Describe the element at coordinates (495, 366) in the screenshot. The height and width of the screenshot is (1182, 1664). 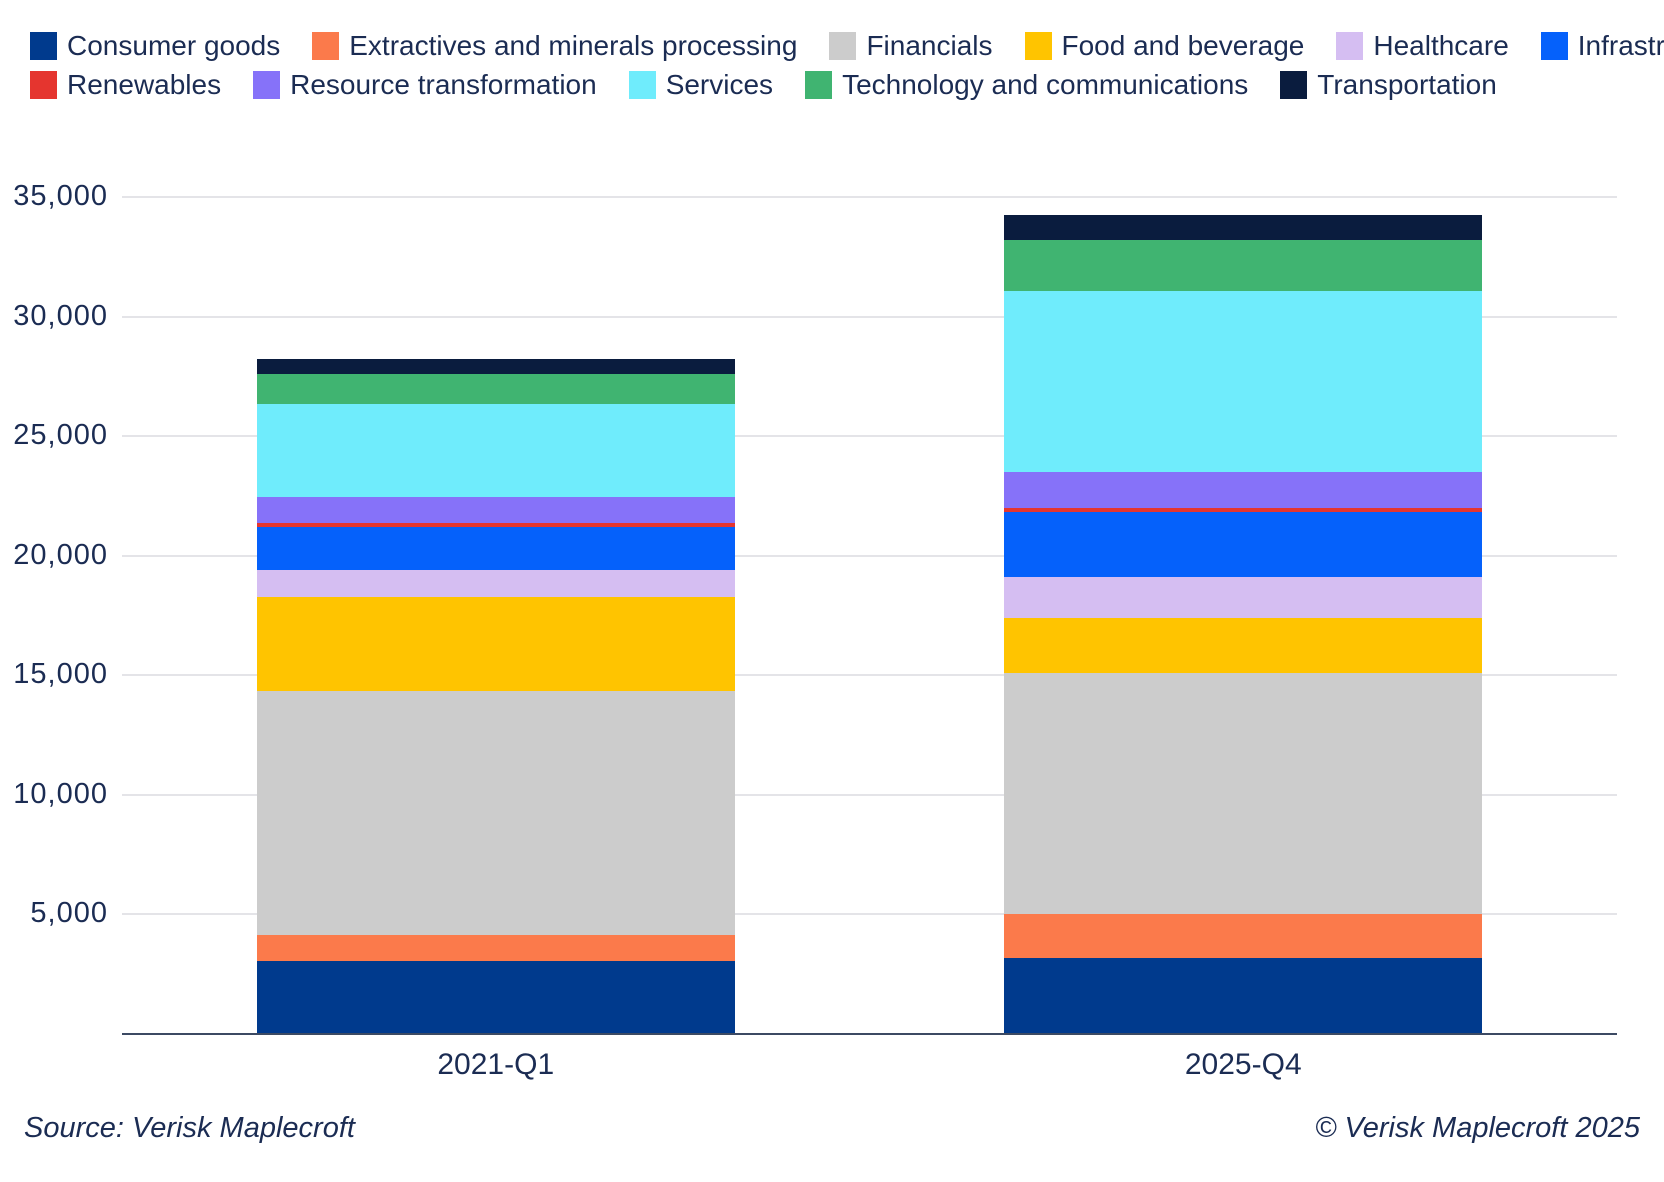
I see `segment-2021-q1-transportation` at that location.